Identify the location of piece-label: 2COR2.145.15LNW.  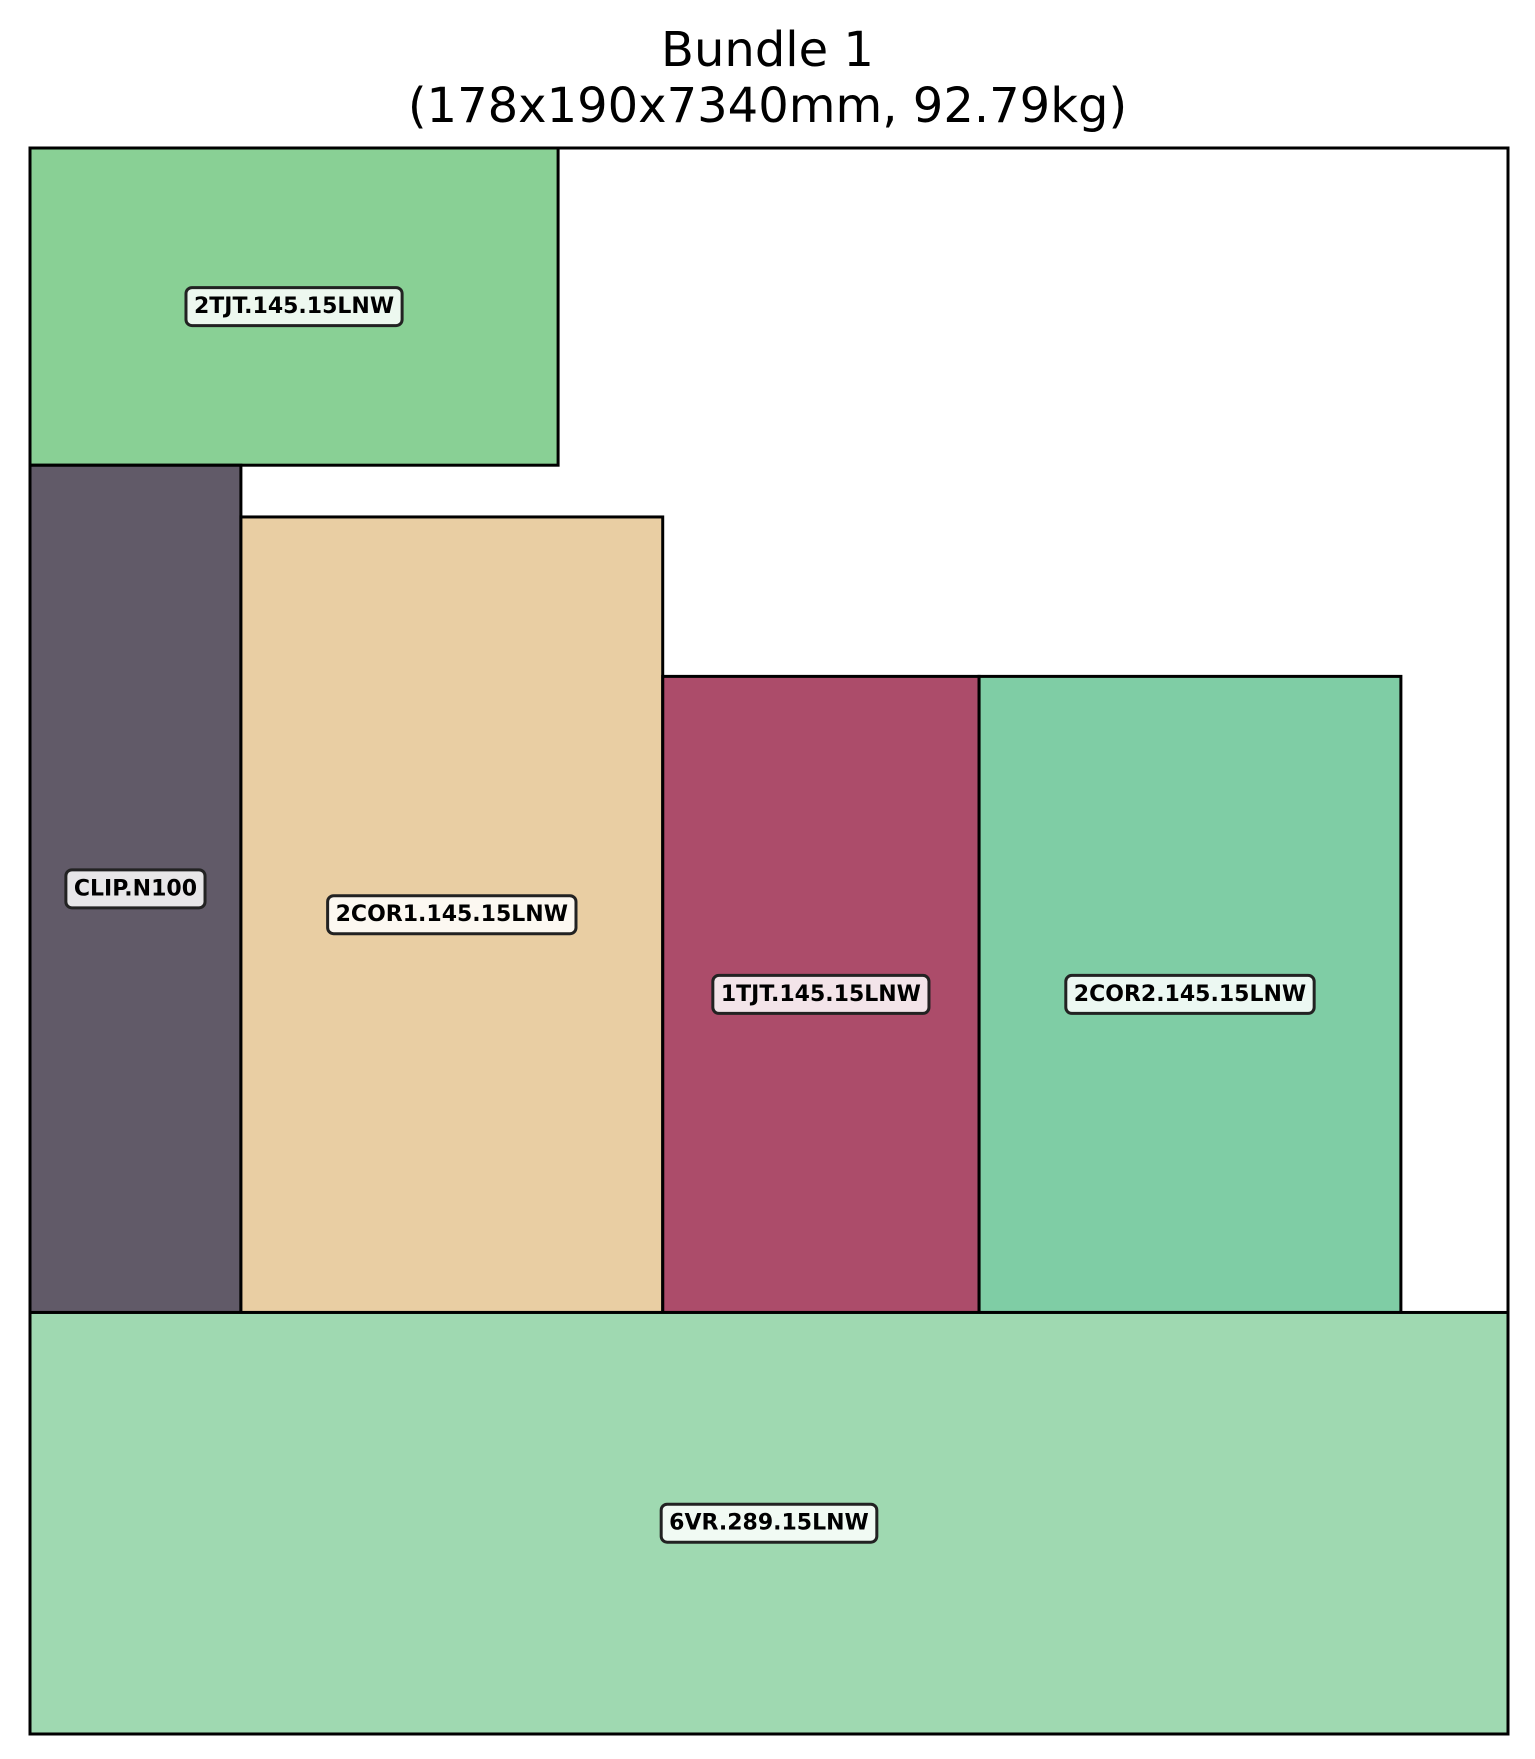
(1190, 994).